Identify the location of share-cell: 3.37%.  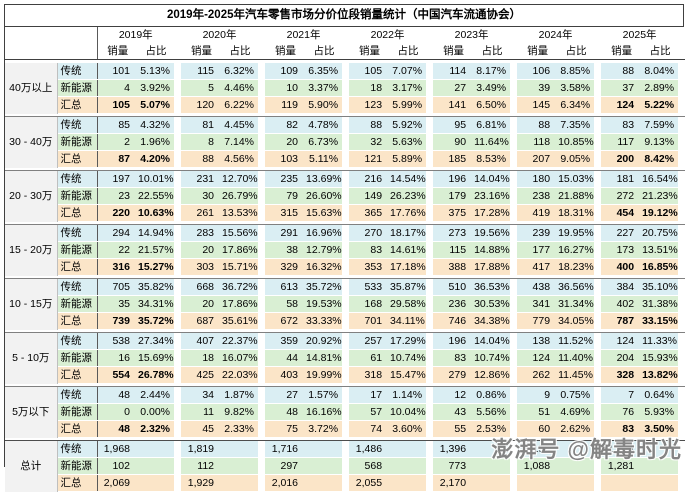
(324, 88).